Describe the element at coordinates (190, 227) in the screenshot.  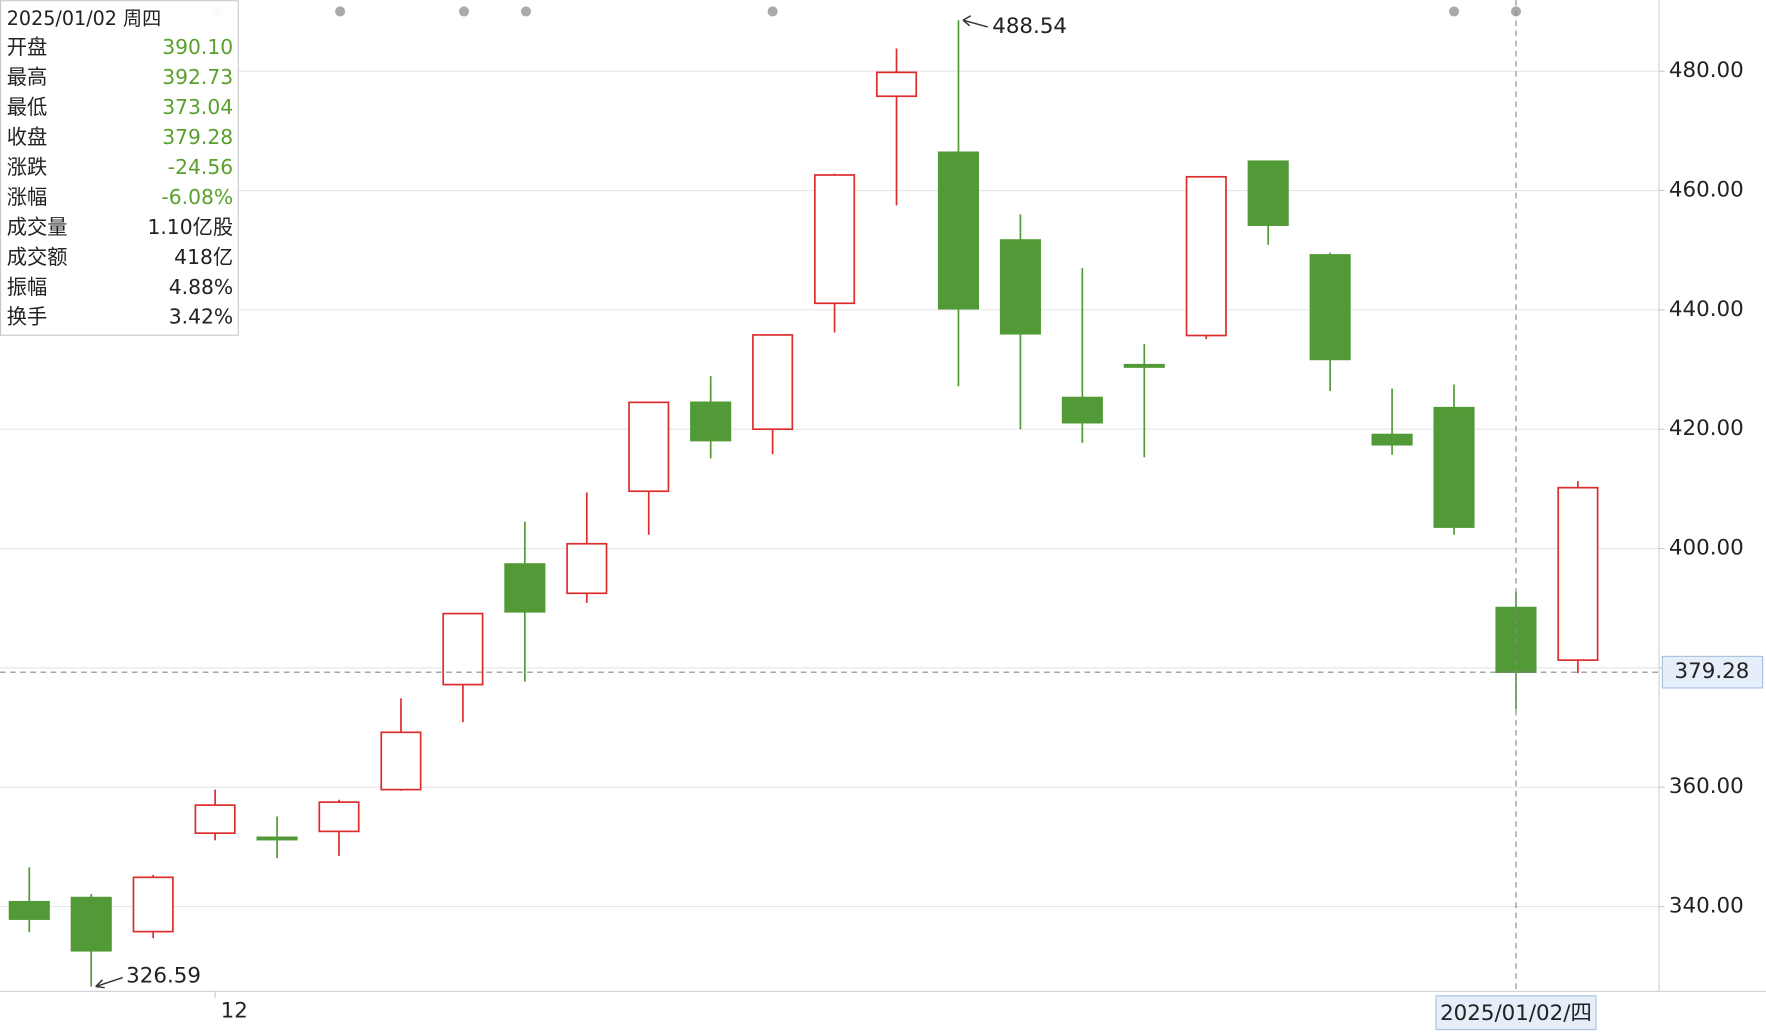
I see `info-value: 1.10亿股` at that location.